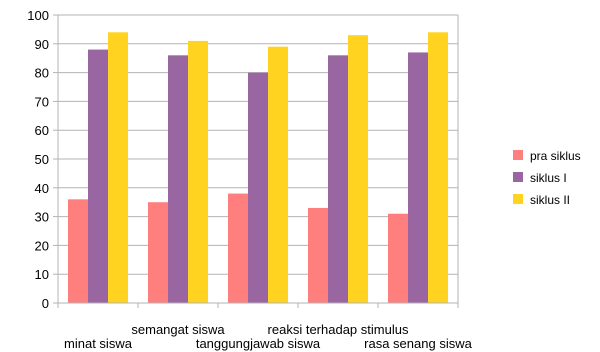  I want to click on y-tick-label: 60, so click(42, 130).